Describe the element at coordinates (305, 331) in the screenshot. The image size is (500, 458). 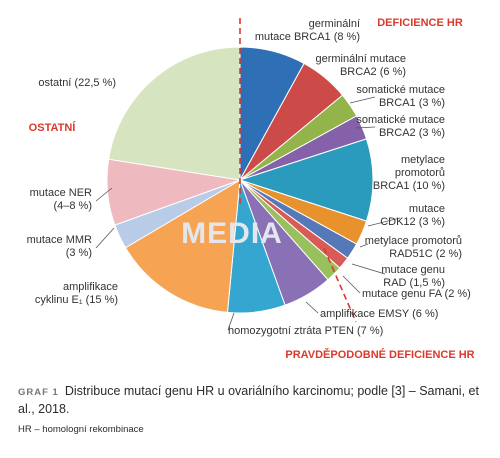
I see `slice-label-11: homozygotní ztráta PTEN (7 %)` at that location.